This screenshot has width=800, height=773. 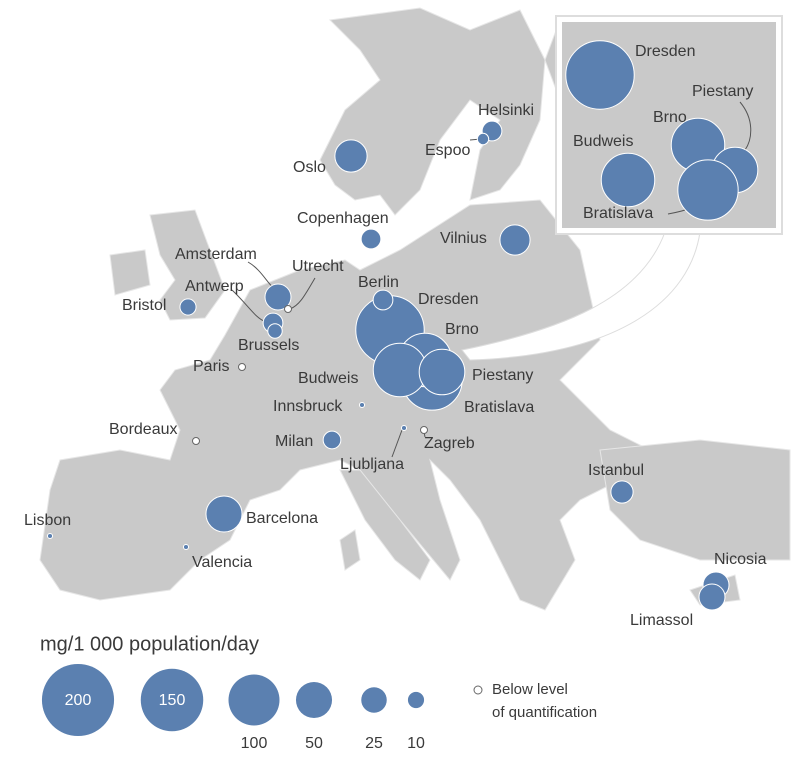 What do you see at coordinates (661, 620) in the screenshot?
I see `city-label: Limassol` at bounding box center [661, 620].